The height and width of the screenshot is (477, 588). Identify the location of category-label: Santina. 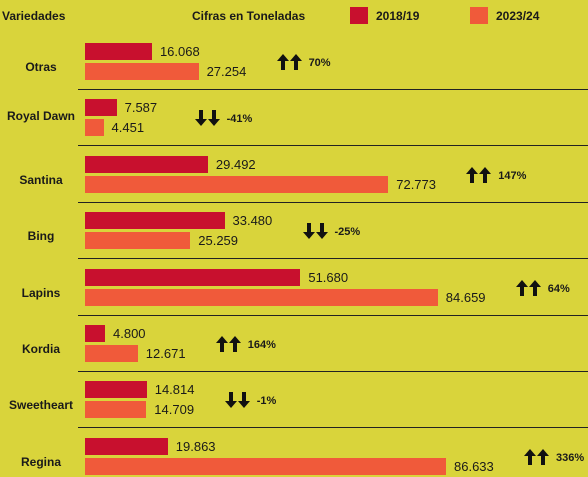
(41, 179).